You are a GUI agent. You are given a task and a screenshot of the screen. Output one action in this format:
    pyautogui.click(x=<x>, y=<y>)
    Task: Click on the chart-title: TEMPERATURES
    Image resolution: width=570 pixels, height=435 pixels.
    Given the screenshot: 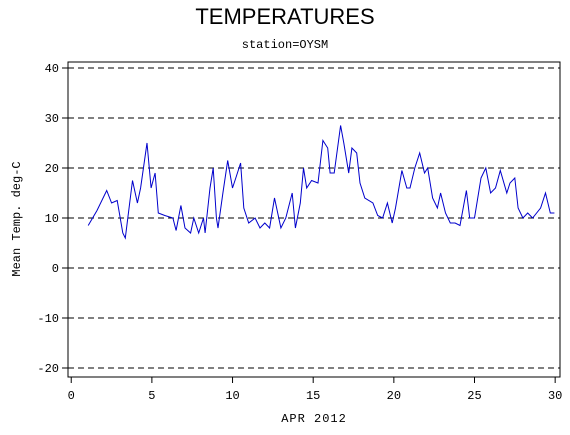 What is the action you would take?
    pyautogui.click(x=284, y=16)
    